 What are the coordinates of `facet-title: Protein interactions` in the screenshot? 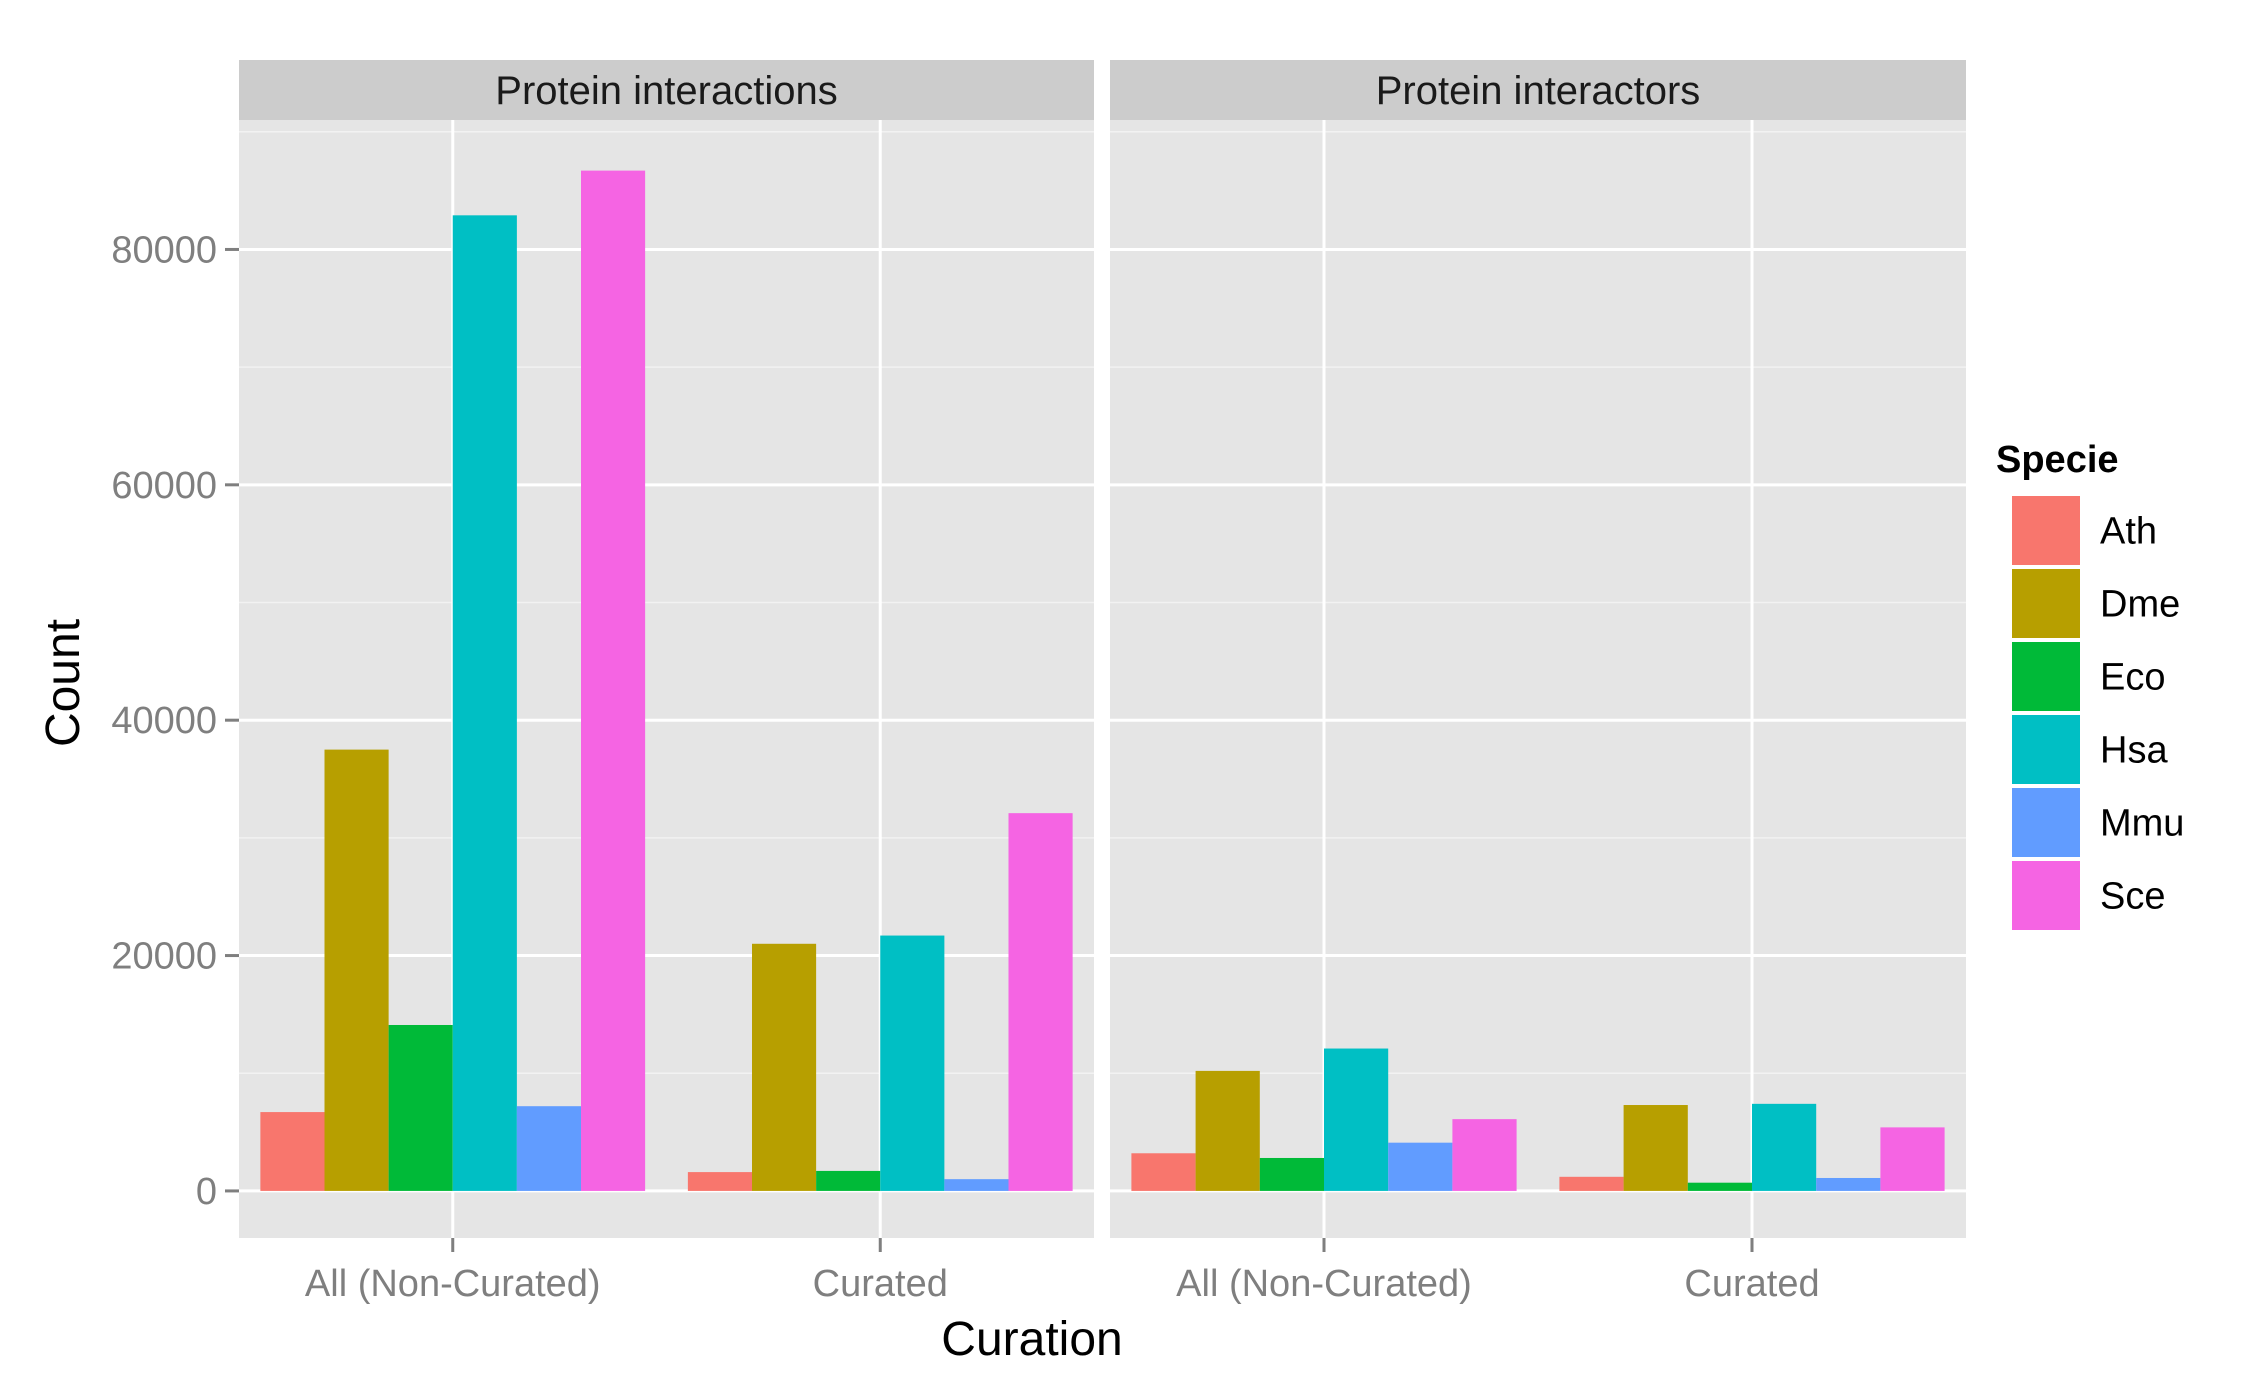 It's located at (666, 91).